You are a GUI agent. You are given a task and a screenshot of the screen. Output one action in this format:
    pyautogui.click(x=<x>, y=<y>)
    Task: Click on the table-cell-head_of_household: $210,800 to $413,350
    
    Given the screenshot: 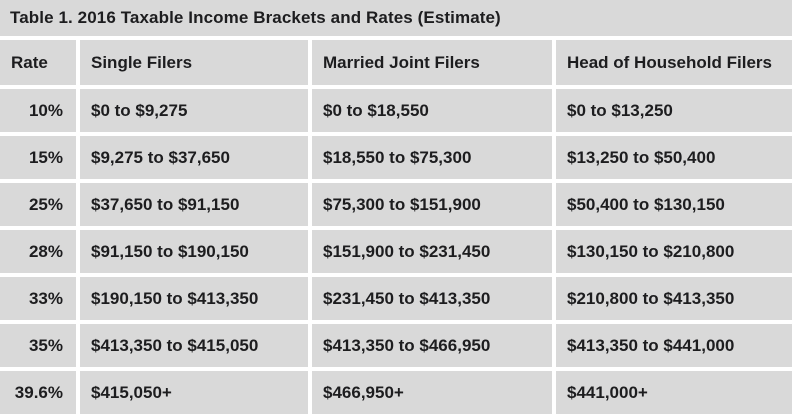 What is the action you would take?
    pyautogui.click(x=674, y=298)
    